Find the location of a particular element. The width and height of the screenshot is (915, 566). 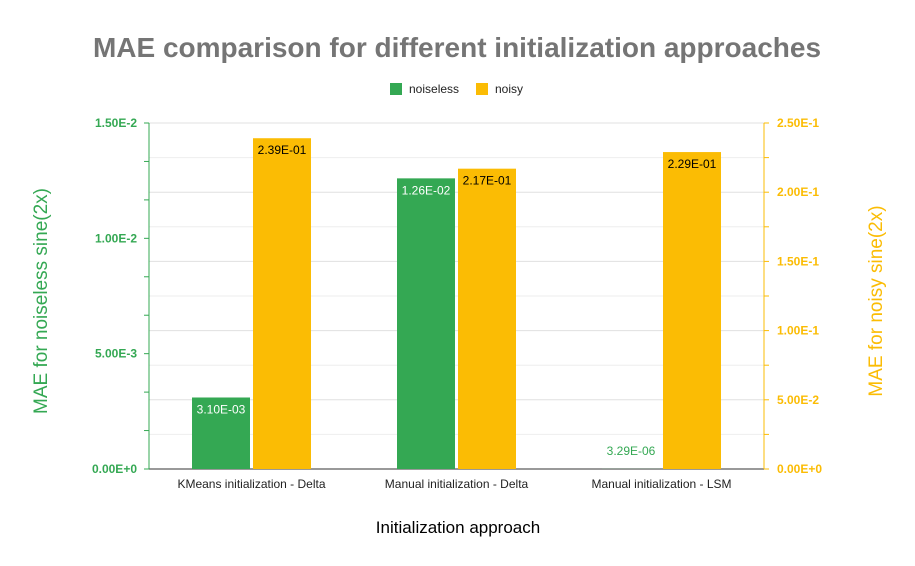

left-axis-tick-label: 0.00E+0 is located at coordinates (114, 469).